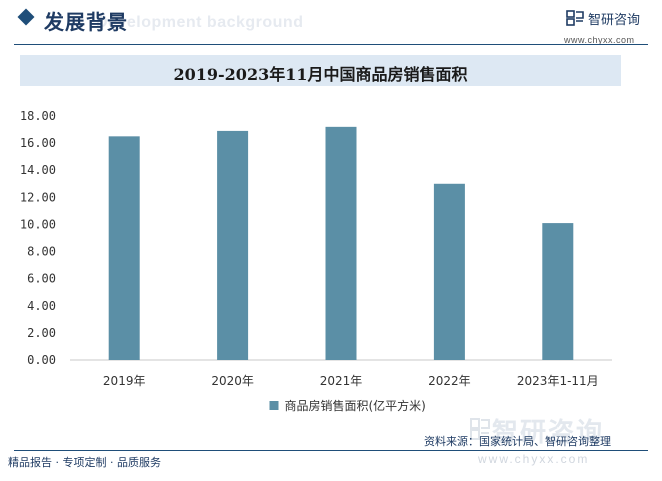  Describe the element at coordinates (480, 429) in the screenshot. I see `watermark-logo-icon` at that location.